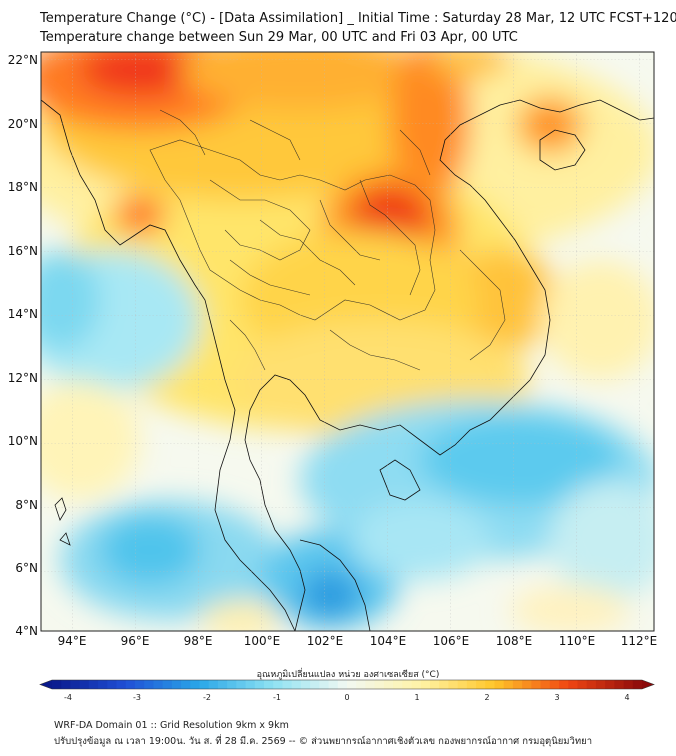 This screenshot has height=756, width=676. Describe the element at coordinates (556, 697) in the screenshot. I see `colorbar-tick: 3` at that location.